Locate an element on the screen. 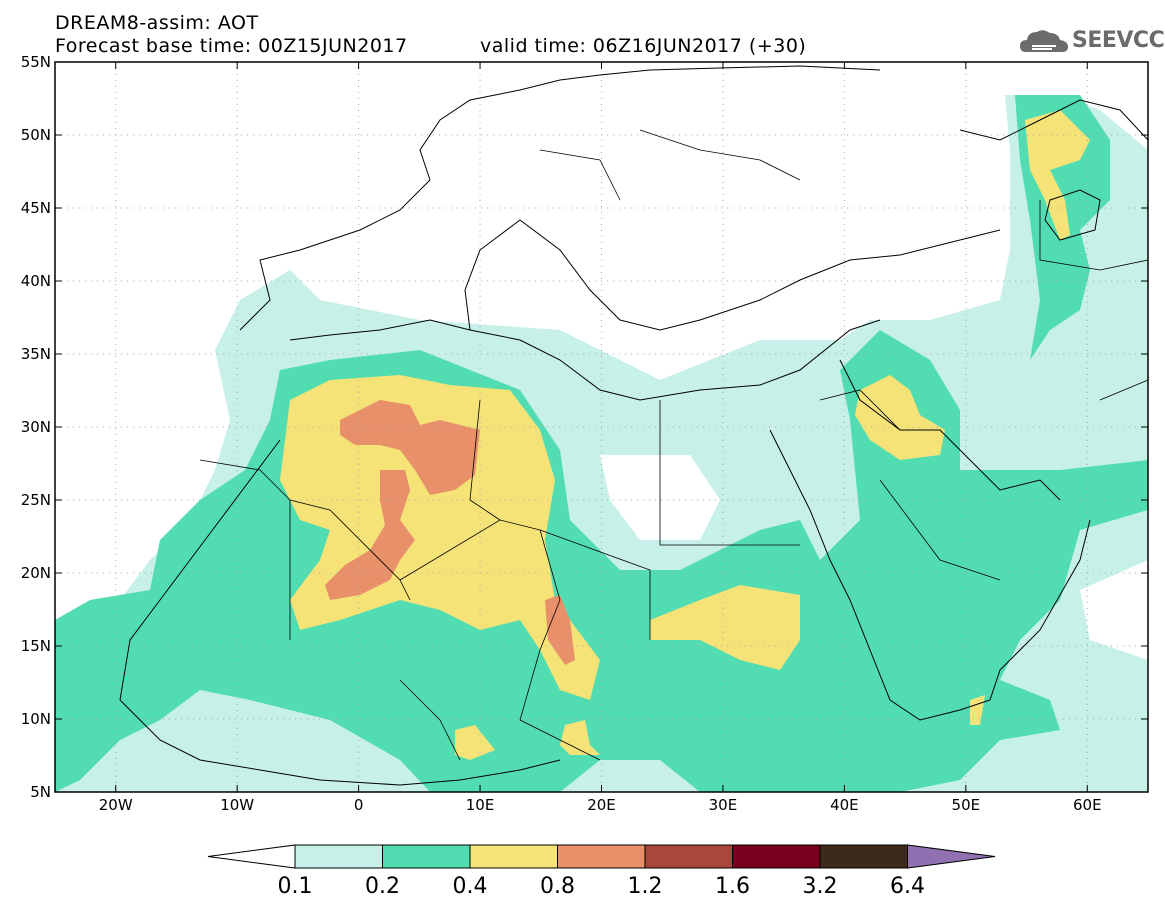 This screenshot has height=905, width=1165. lat-tick-label: 15N is located at coordinates (36, 646).